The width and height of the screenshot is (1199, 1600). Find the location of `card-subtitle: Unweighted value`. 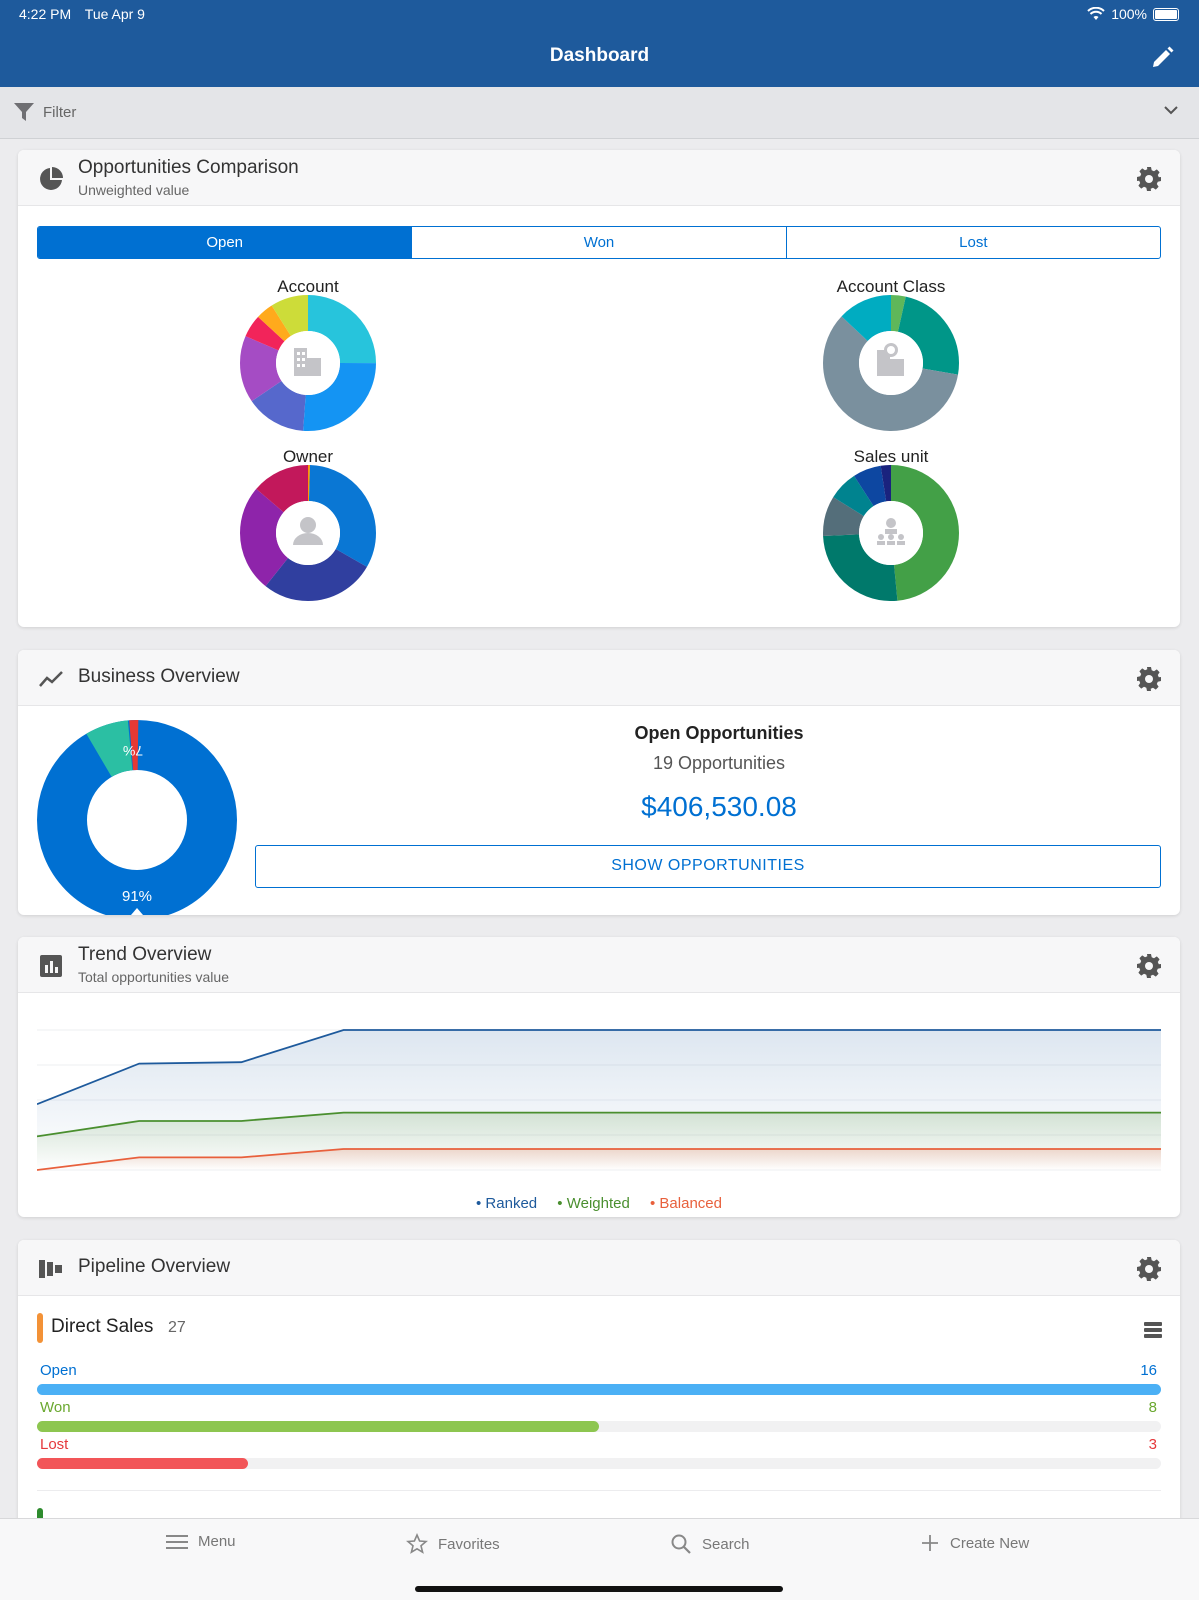

card-subtitle: Unweighted value is located at coordinates (134, 190).